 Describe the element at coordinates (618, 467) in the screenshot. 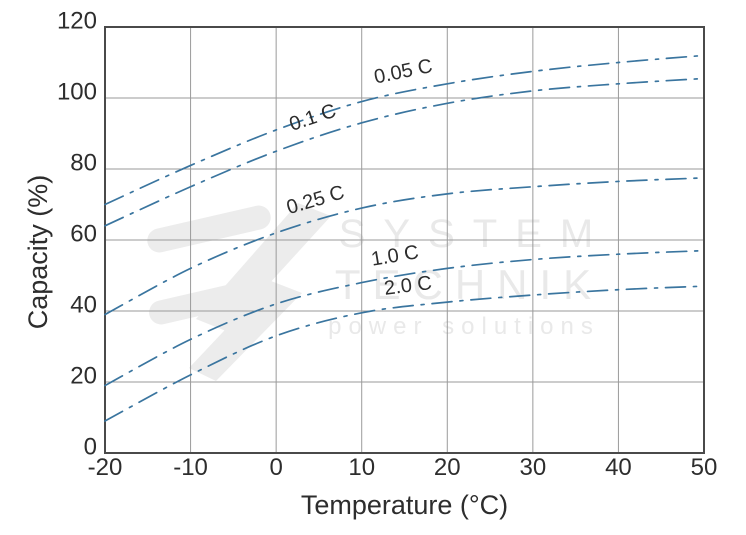

I see `x-tick-label: 40` at that location.